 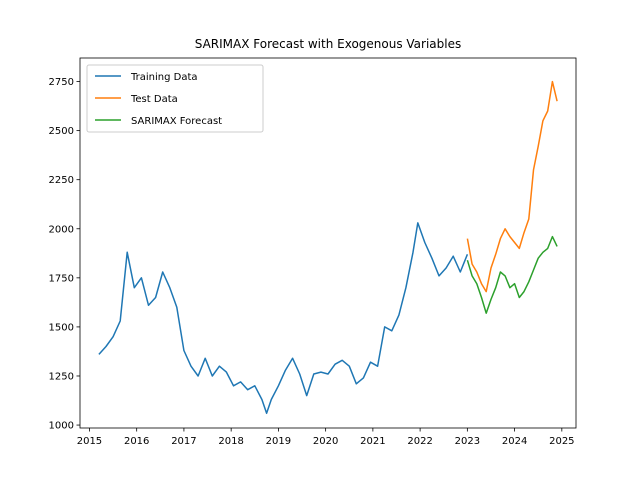 I want to click on x-tick-label: 2025, so click(x=561, y=441).